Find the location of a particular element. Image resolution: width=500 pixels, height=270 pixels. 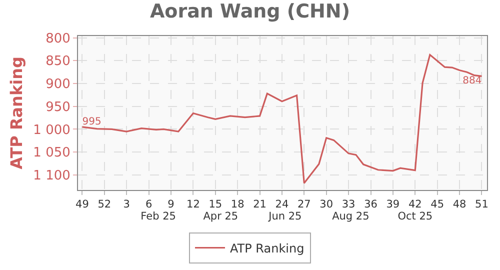

x-tick-label: 45 is located at coordinates (437, 204).